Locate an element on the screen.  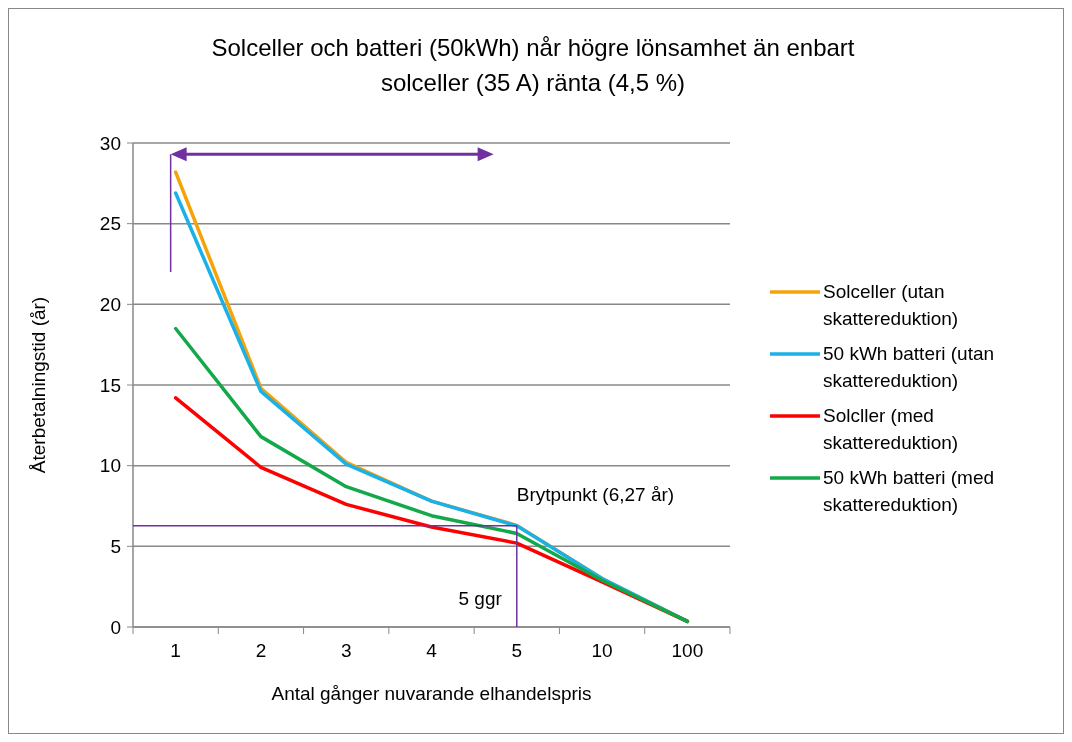
x-tick-label: 5 is located at coordinates (517, 650).